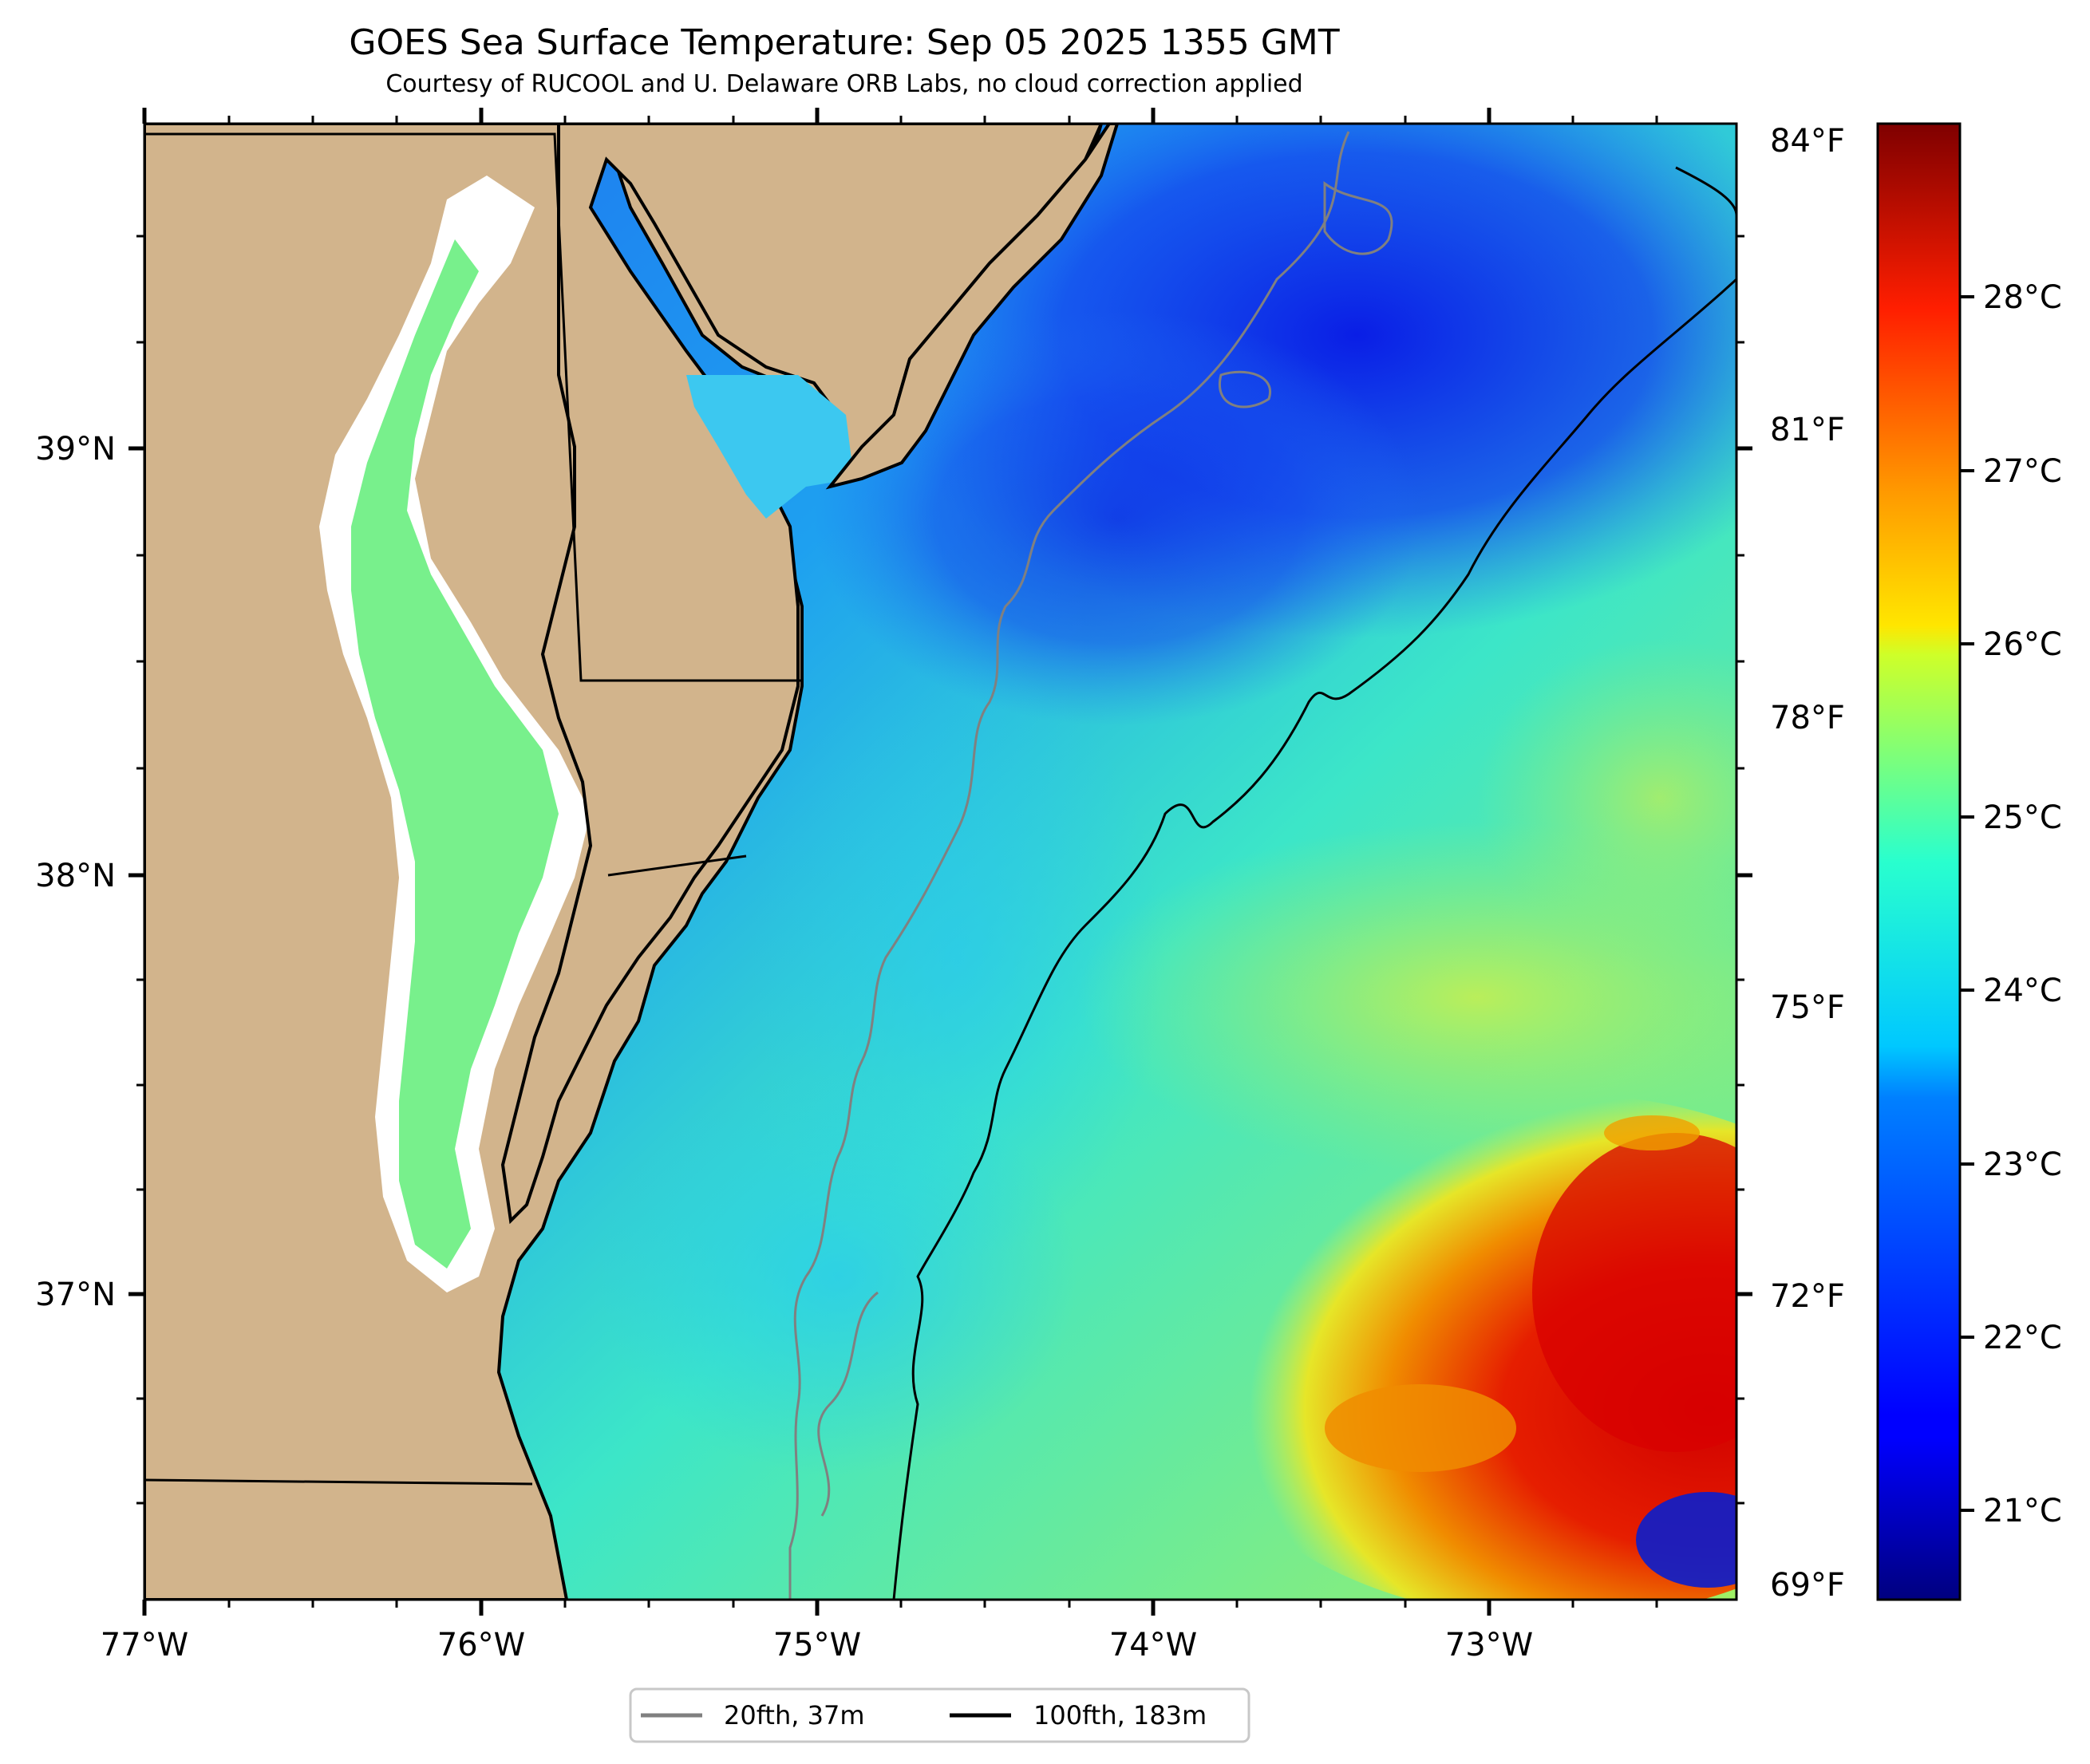 The image size is (2090, 1764). What do you see at coordinates (1807, 141) in the screenshot?
I see `fahrenheit-tick-label: 84°F` at bounding box center [1807, 141].